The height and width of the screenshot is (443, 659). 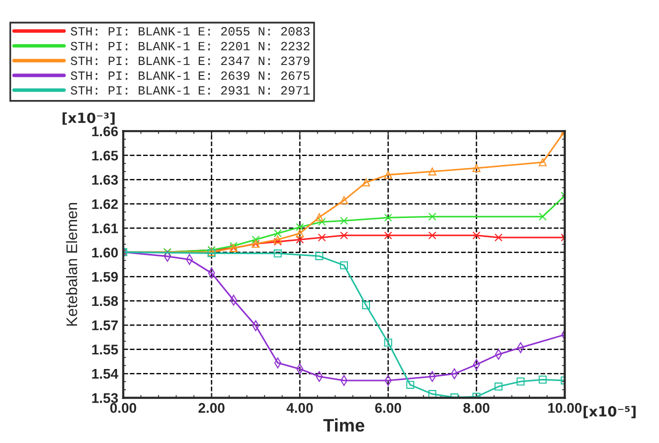 What do you see at coordinates (105, 131) in the screenshot?
I see `y-tick-label: 1.66` at bounding box center [105, 131].